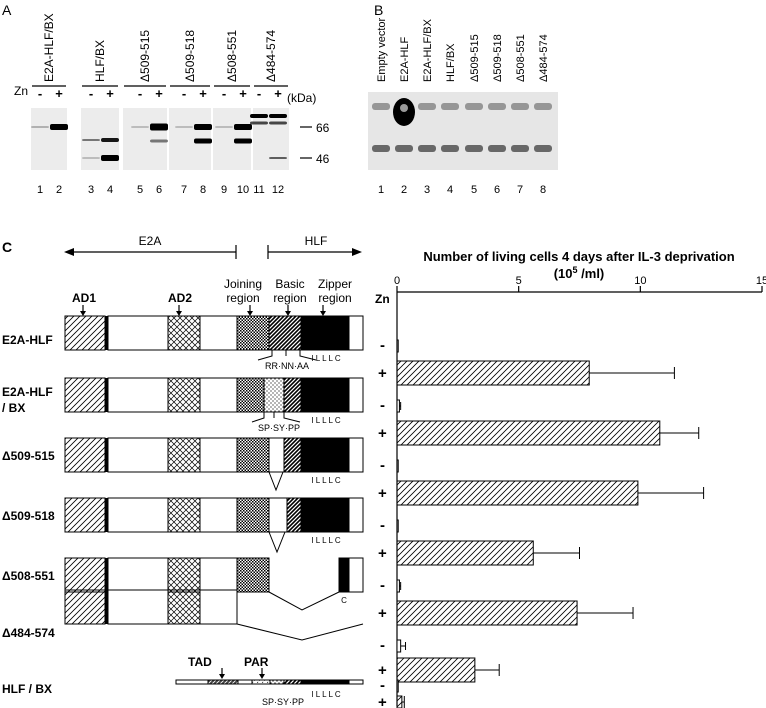 Image resolution: width=766 pixels, height=708 pixels. I want to click on lane-number: 5, so click(140, 190).